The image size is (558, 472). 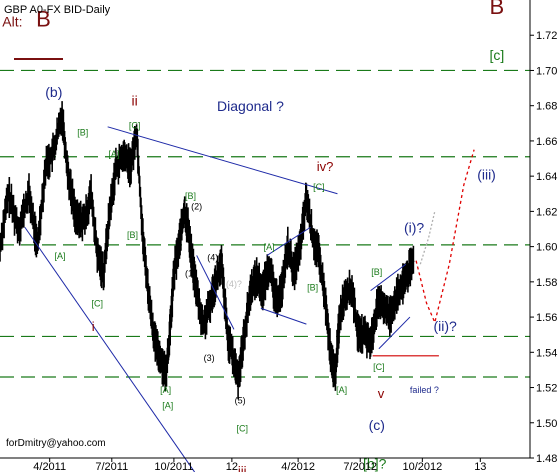 I want to click on wave-label: (1), so click(x=190, y=274).